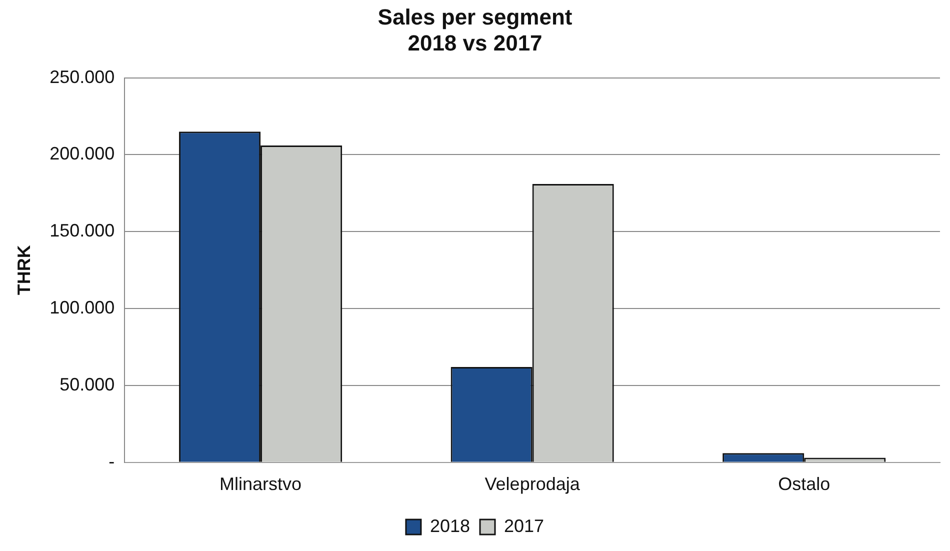 Image resolution: width=950 pixels, height=551 pixels. What do you see at coordinates (532, 484) in the screenshot?
I see `x-tick-label: Veleprodaja` at bounding box center [532, 484].